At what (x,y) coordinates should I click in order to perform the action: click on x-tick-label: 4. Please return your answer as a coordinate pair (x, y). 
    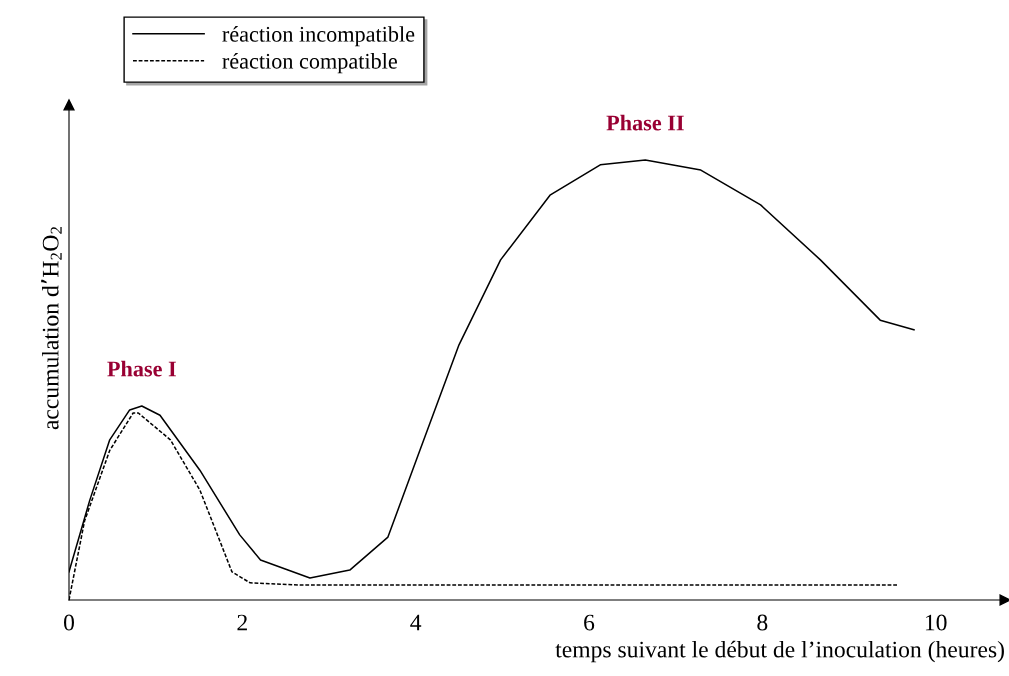
    Looking at the image, I should click on (416, 622).